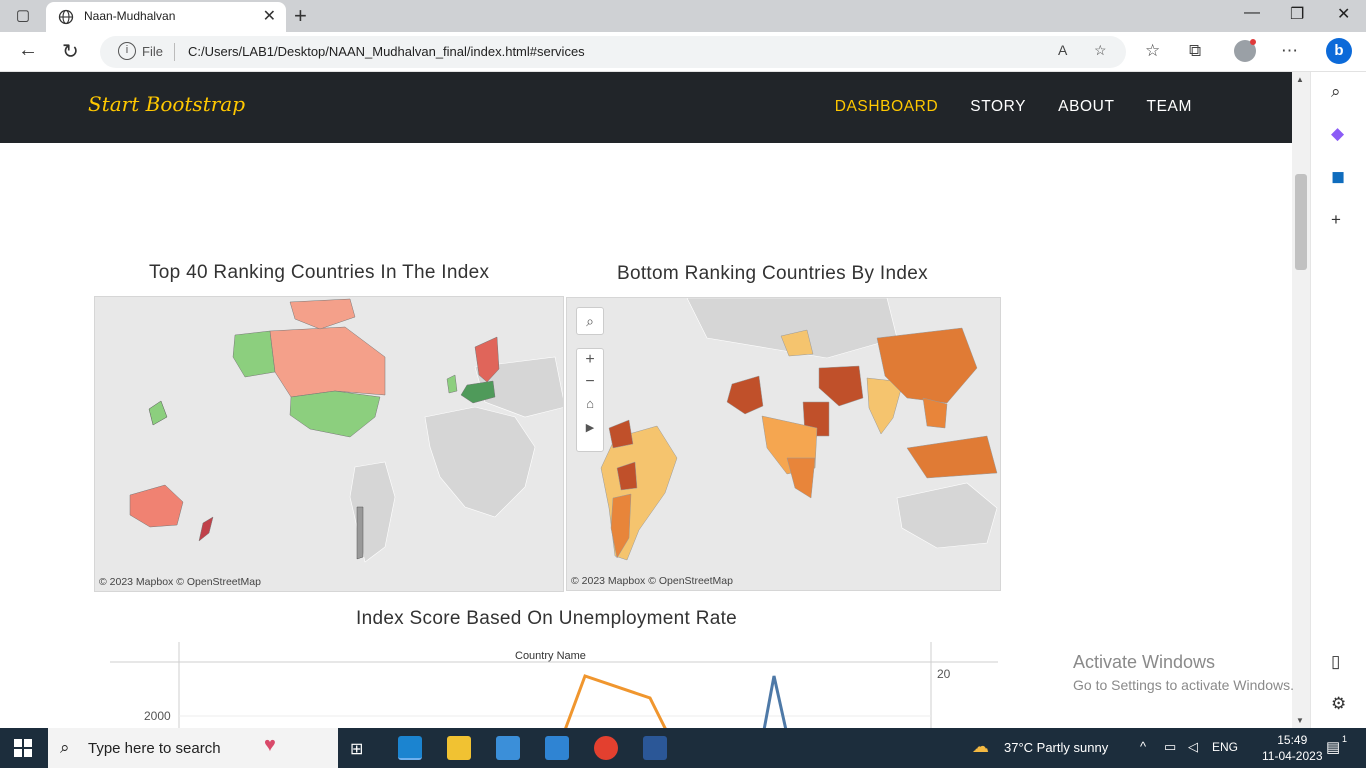 The image size is (1366, 768). What do you see at coordinates (801, 478) in the screenshot?
I see `east-africa-region` at bounding box center [801, 478].